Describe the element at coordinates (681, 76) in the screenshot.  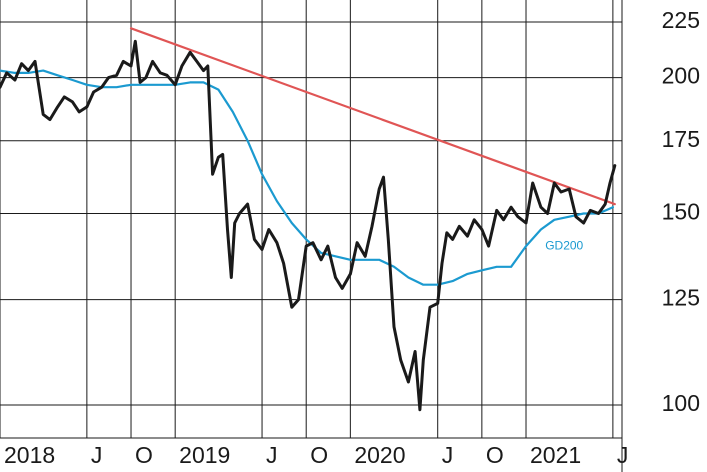
I see `y-tick-label: 200` at that location.